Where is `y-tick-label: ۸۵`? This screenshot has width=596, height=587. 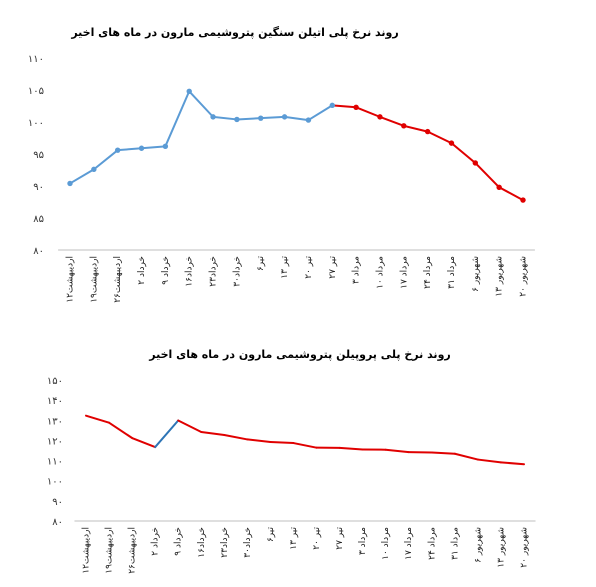 y-tick-label: ۸۵ is located at coordinates (38, 219).